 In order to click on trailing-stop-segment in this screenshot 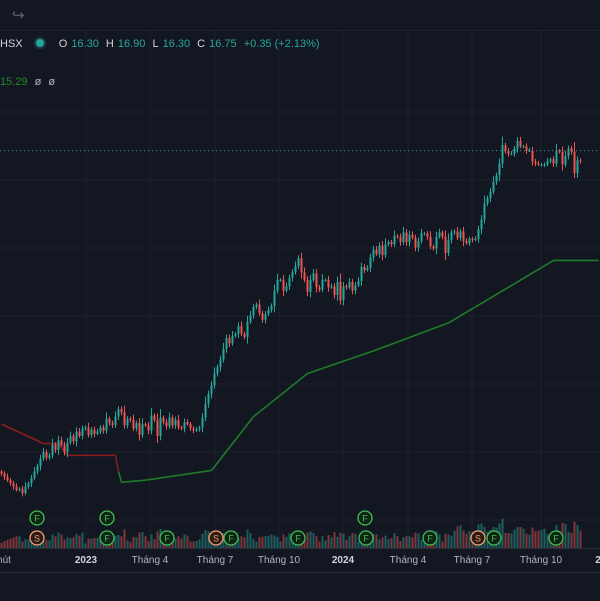, I will do `click(120, 477)`.